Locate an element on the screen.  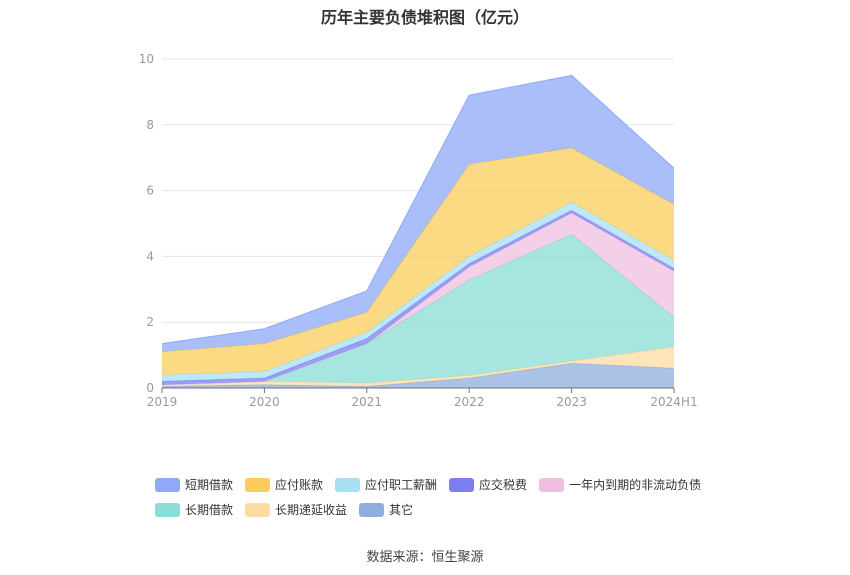
legend-label: 长期借款 is located at coordinates (209, 510).